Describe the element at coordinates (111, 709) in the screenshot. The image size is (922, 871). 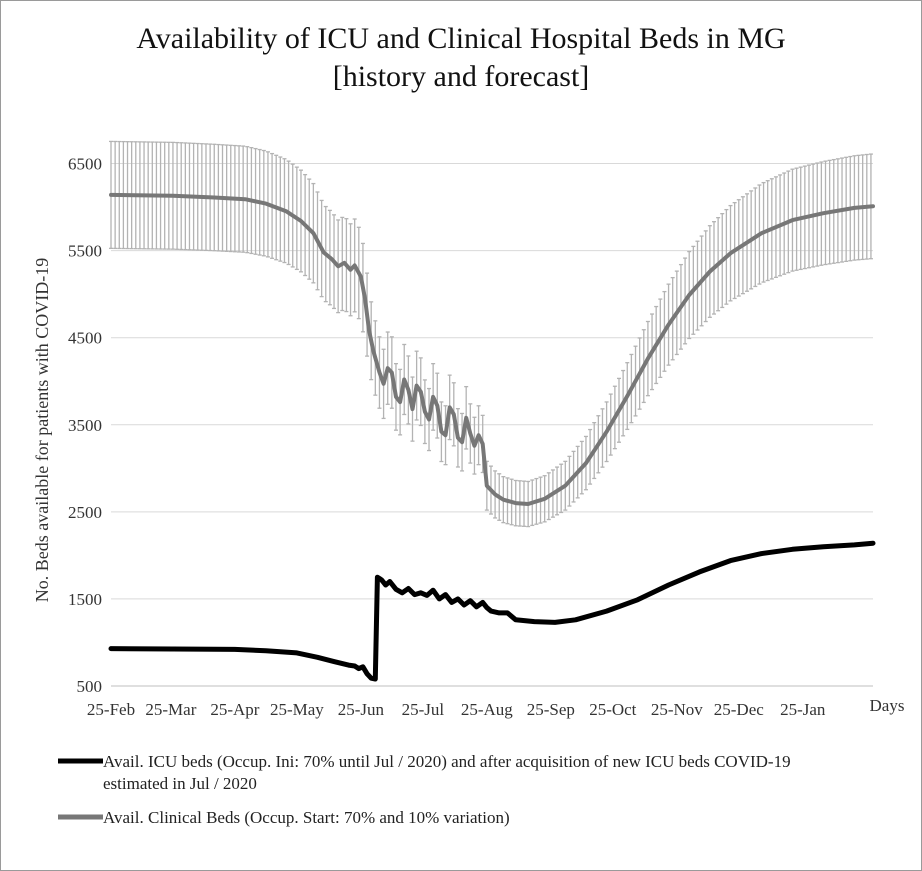
I see `x-tick-label: 25-Feb` at that location.